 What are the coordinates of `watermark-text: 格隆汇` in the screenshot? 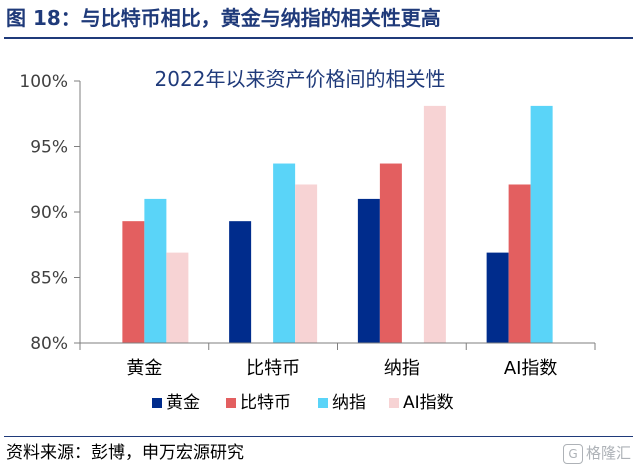 It's located at (608, 453).